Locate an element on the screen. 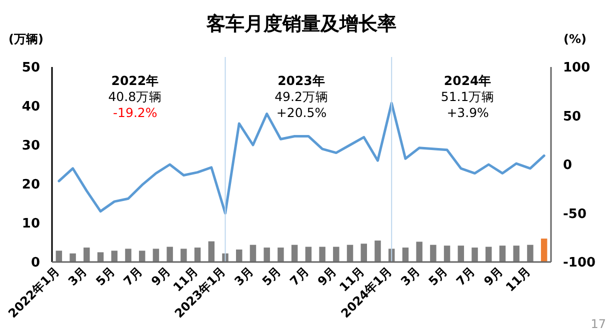 The height and width of the screenshot is (334, 608). y-tick-label: 10 is located at coordinates (31, 224).